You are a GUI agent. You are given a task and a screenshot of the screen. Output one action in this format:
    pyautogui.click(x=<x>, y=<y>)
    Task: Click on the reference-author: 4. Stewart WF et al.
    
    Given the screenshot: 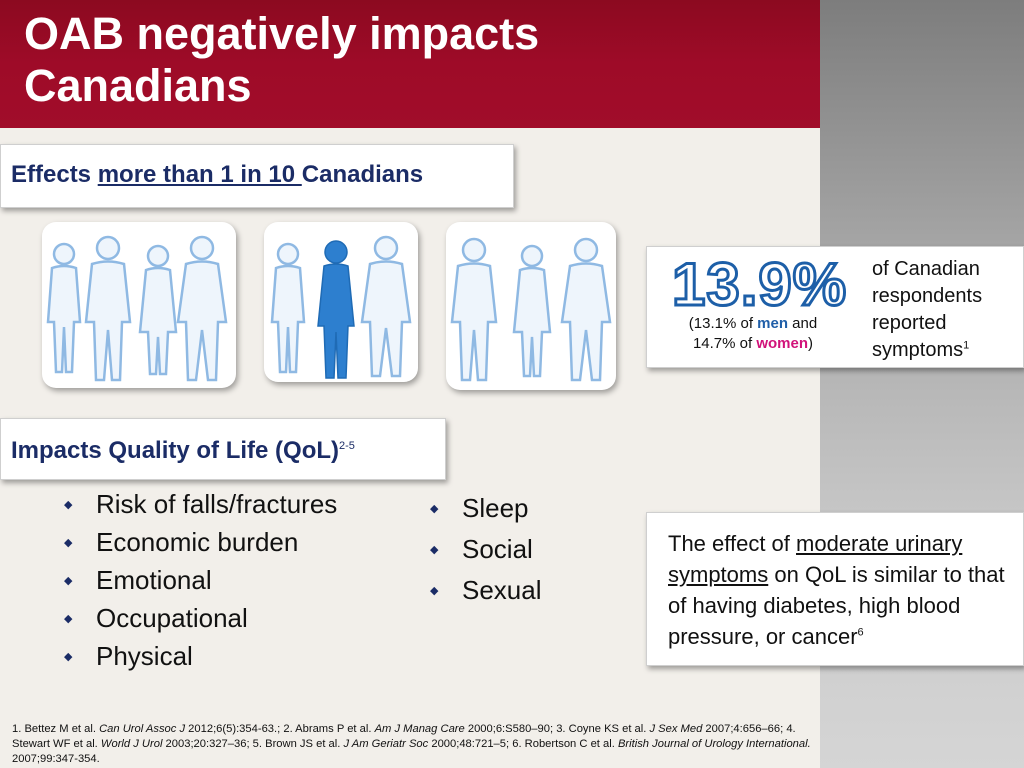 What is the action you would take?
    pyautogui.click(x=404, y=736)
    